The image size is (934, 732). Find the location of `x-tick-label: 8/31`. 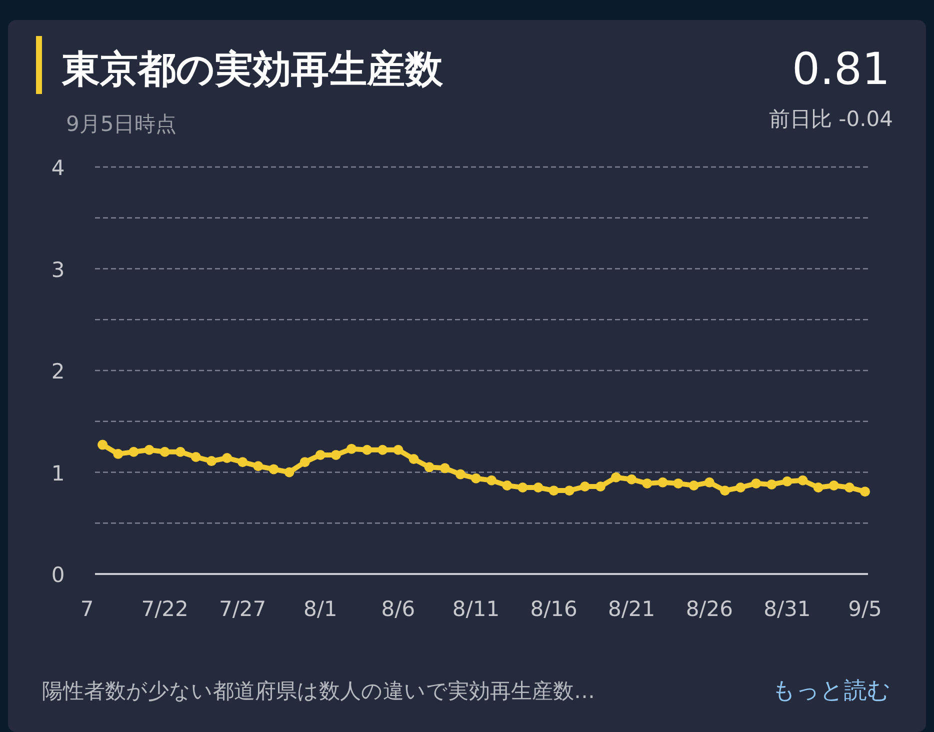

x-tick-label: 8/31 is located at coordinates (787, 609).